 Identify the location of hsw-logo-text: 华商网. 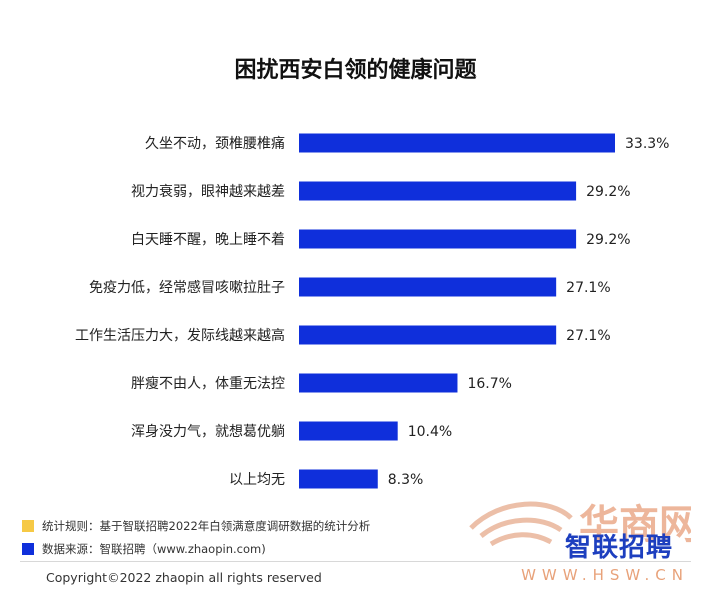
(635, 524).